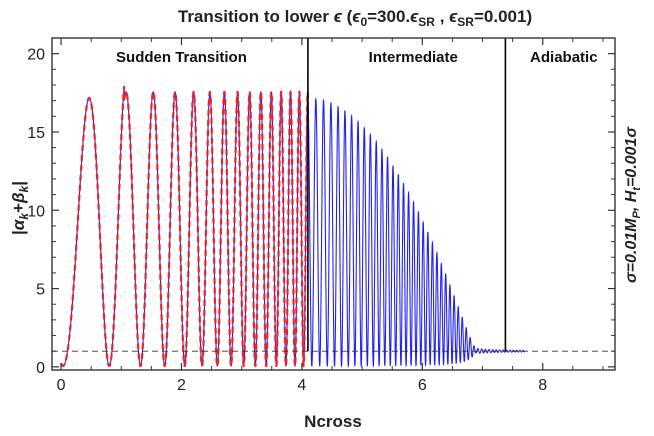  What do you see at coordinates (36, 133) in the screenshot?
I see `y-tick-label: 15` at bounding box center [36, 133].